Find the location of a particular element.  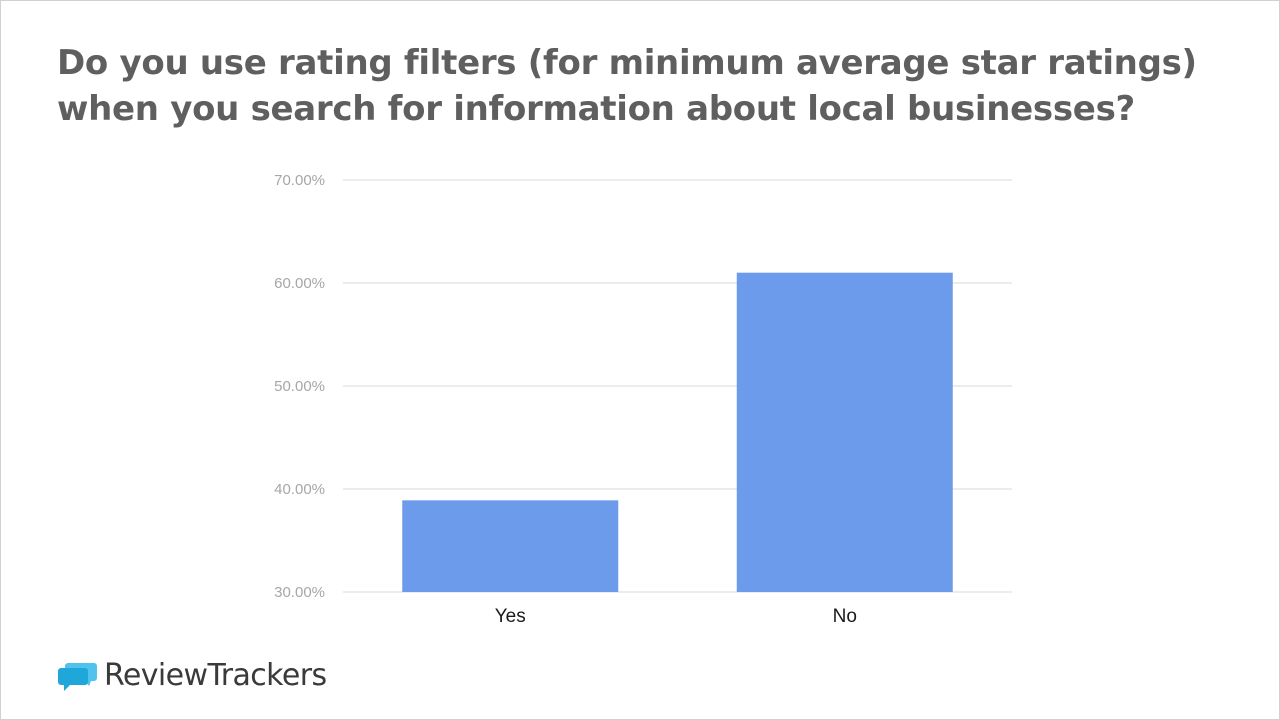

y-tick-label: 70.00% is located at coordinates (299, 180).